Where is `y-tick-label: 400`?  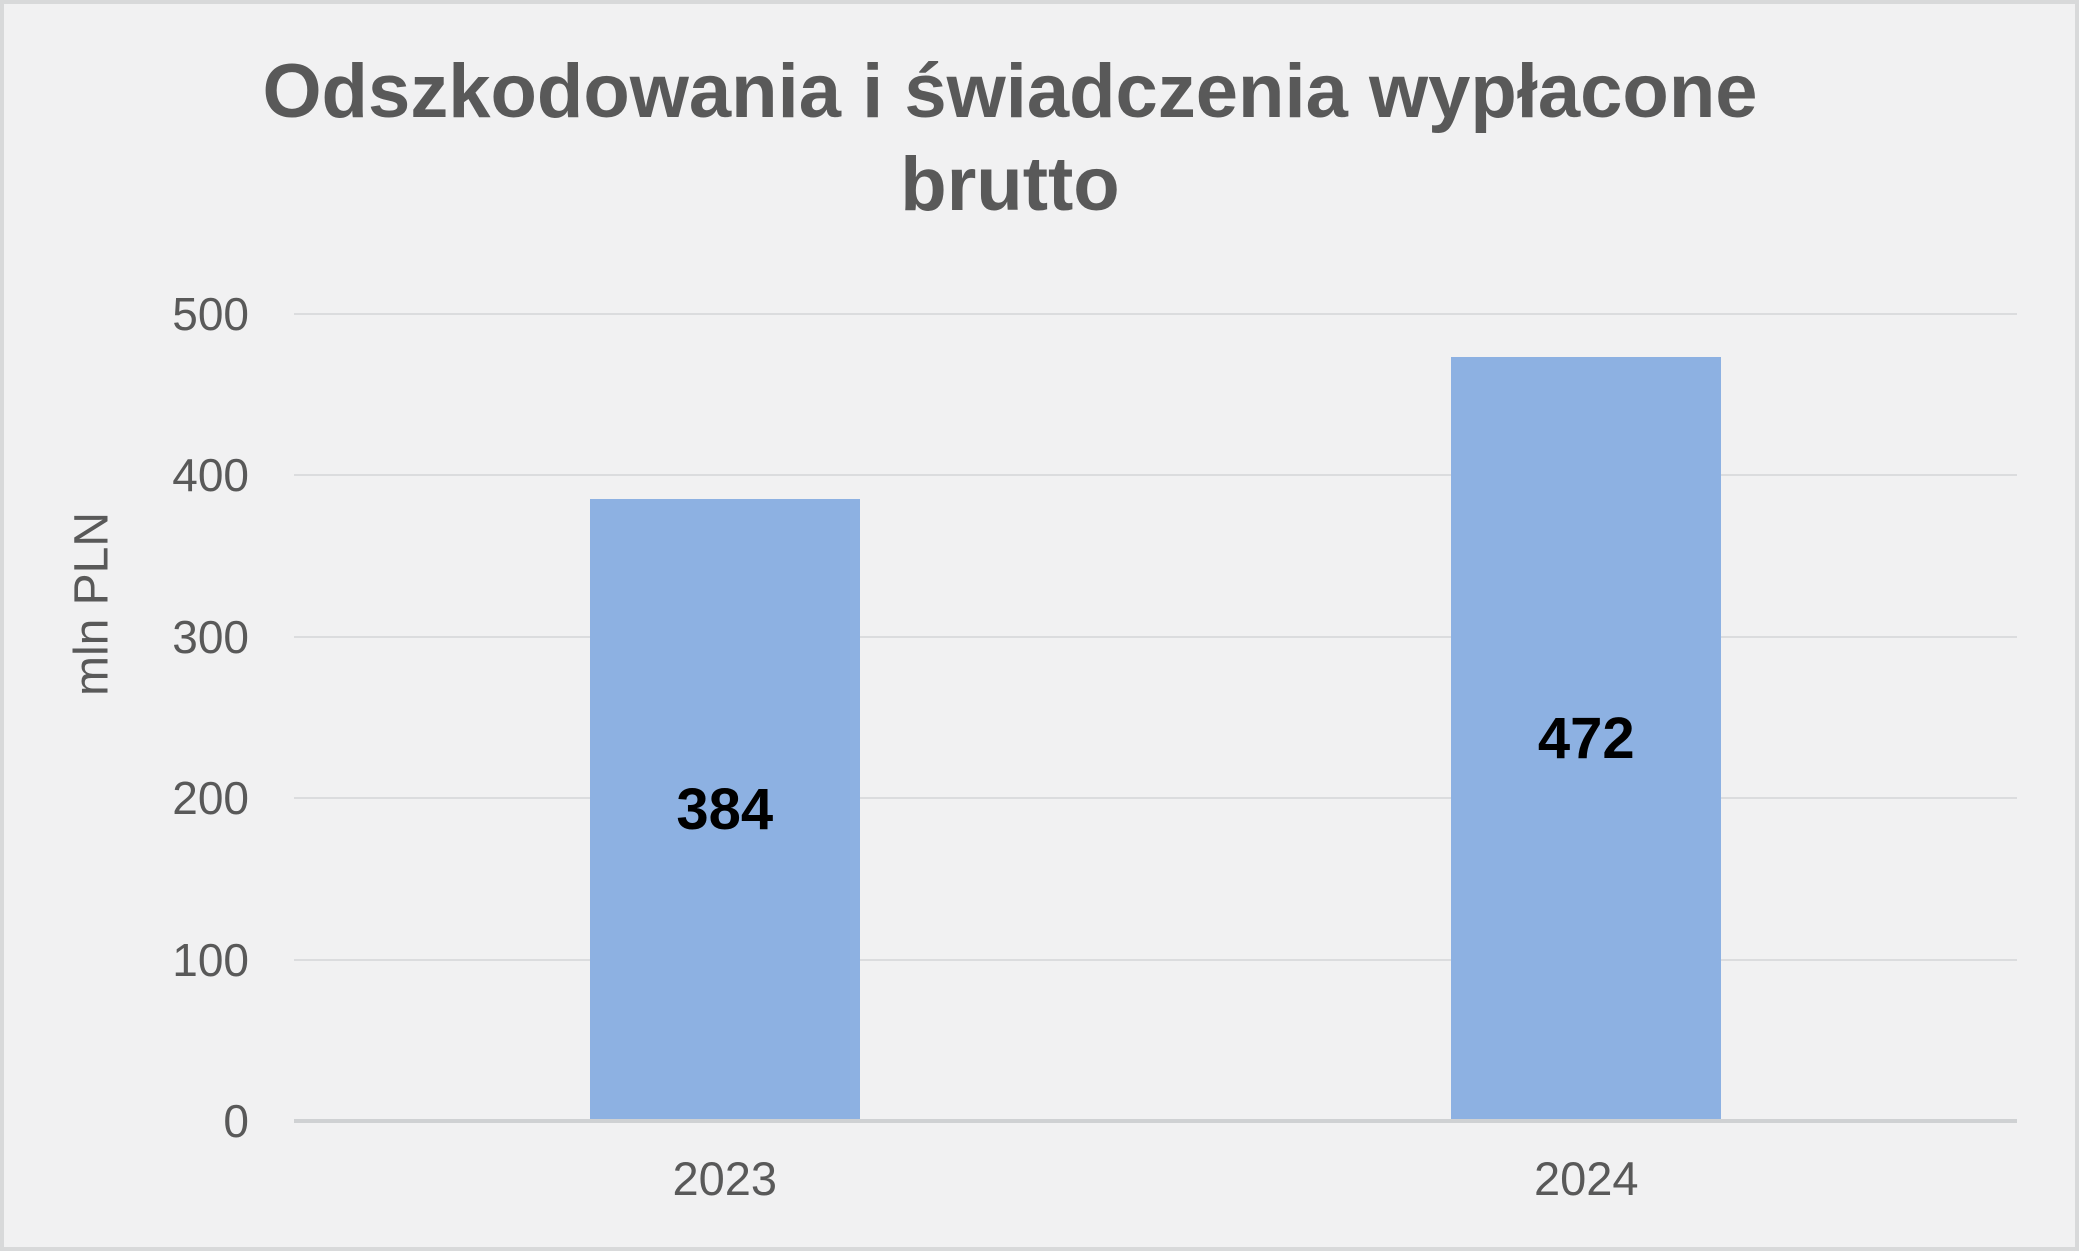
y-tick-label: 400 is located at coordinates (210, 475).